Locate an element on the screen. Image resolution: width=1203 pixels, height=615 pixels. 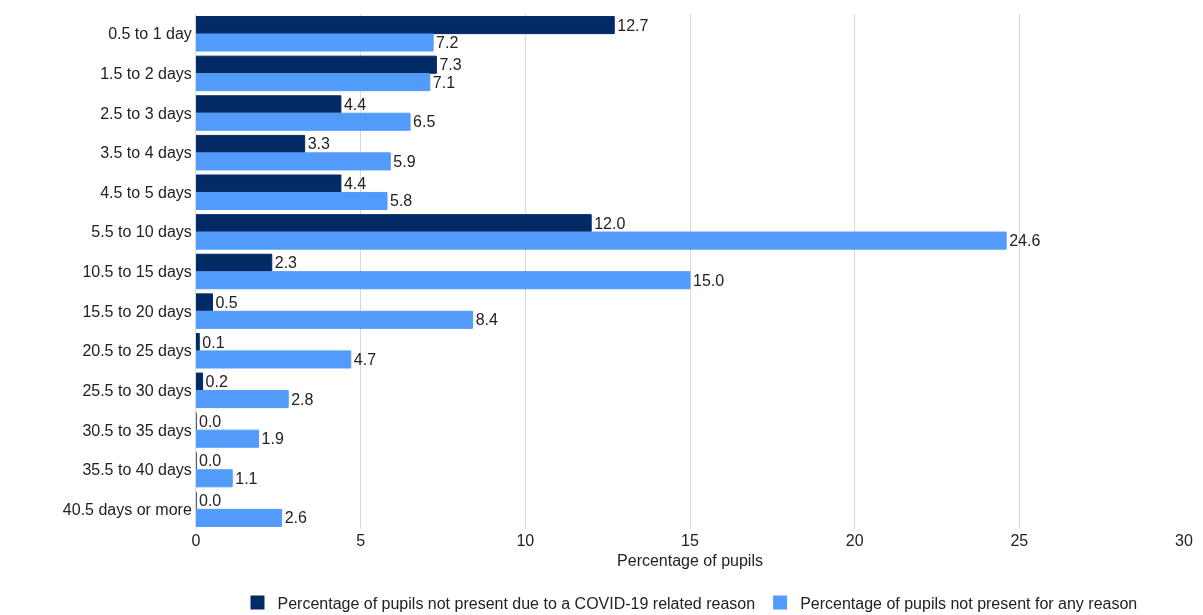
data-label: 2.6 is located at coordinates (295, 518).